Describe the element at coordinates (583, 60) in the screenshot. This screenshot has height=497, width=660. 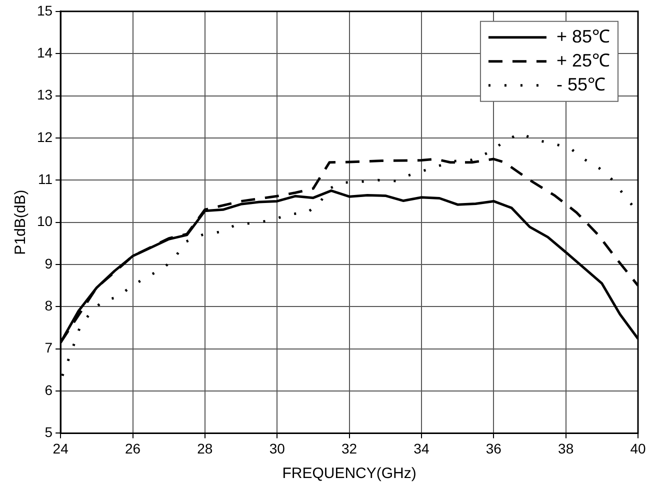
I see `legend-label: + 25℃` at that location.